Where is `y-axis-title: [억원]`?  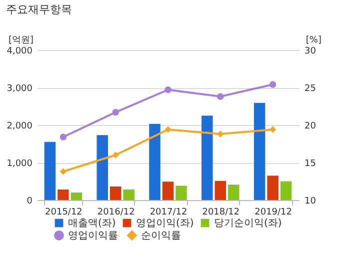
y-axis-title: [억원] is located at coordinates (21, 41).